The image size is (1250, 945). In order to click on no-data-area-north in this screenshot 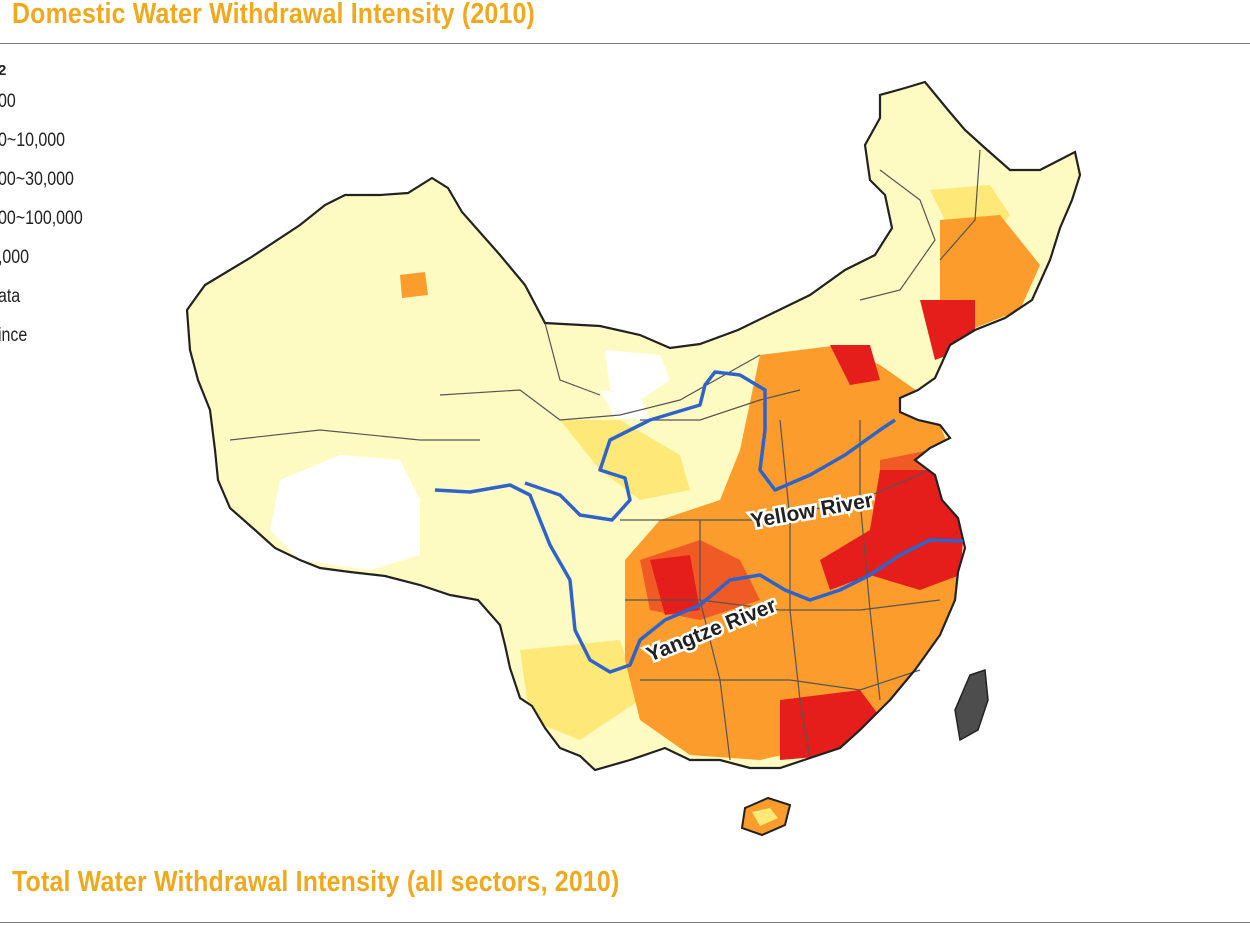, I will do `click(637, 375)`.